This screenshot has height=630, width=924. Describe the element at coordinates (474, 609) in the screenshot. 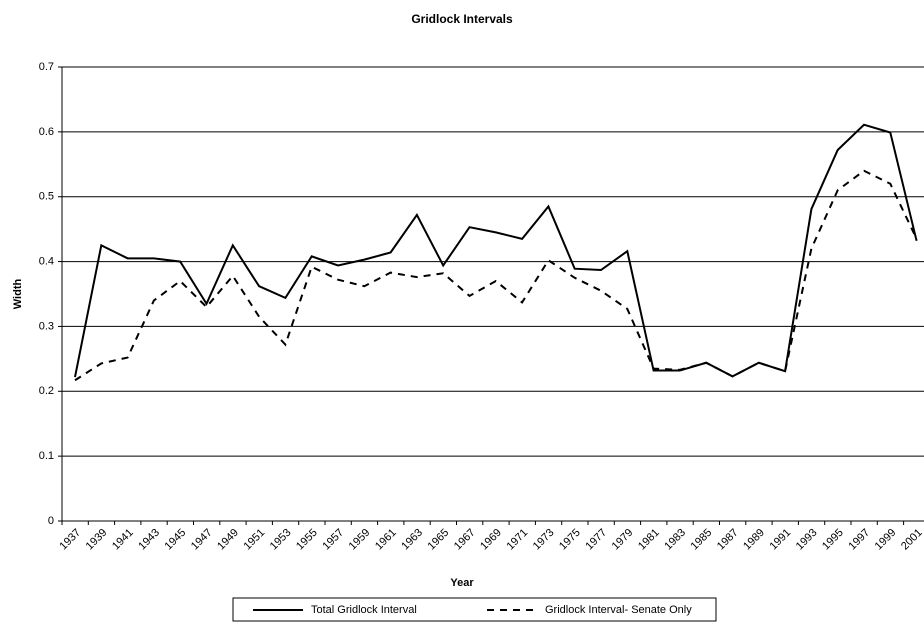

I see `legend-box` at that location.